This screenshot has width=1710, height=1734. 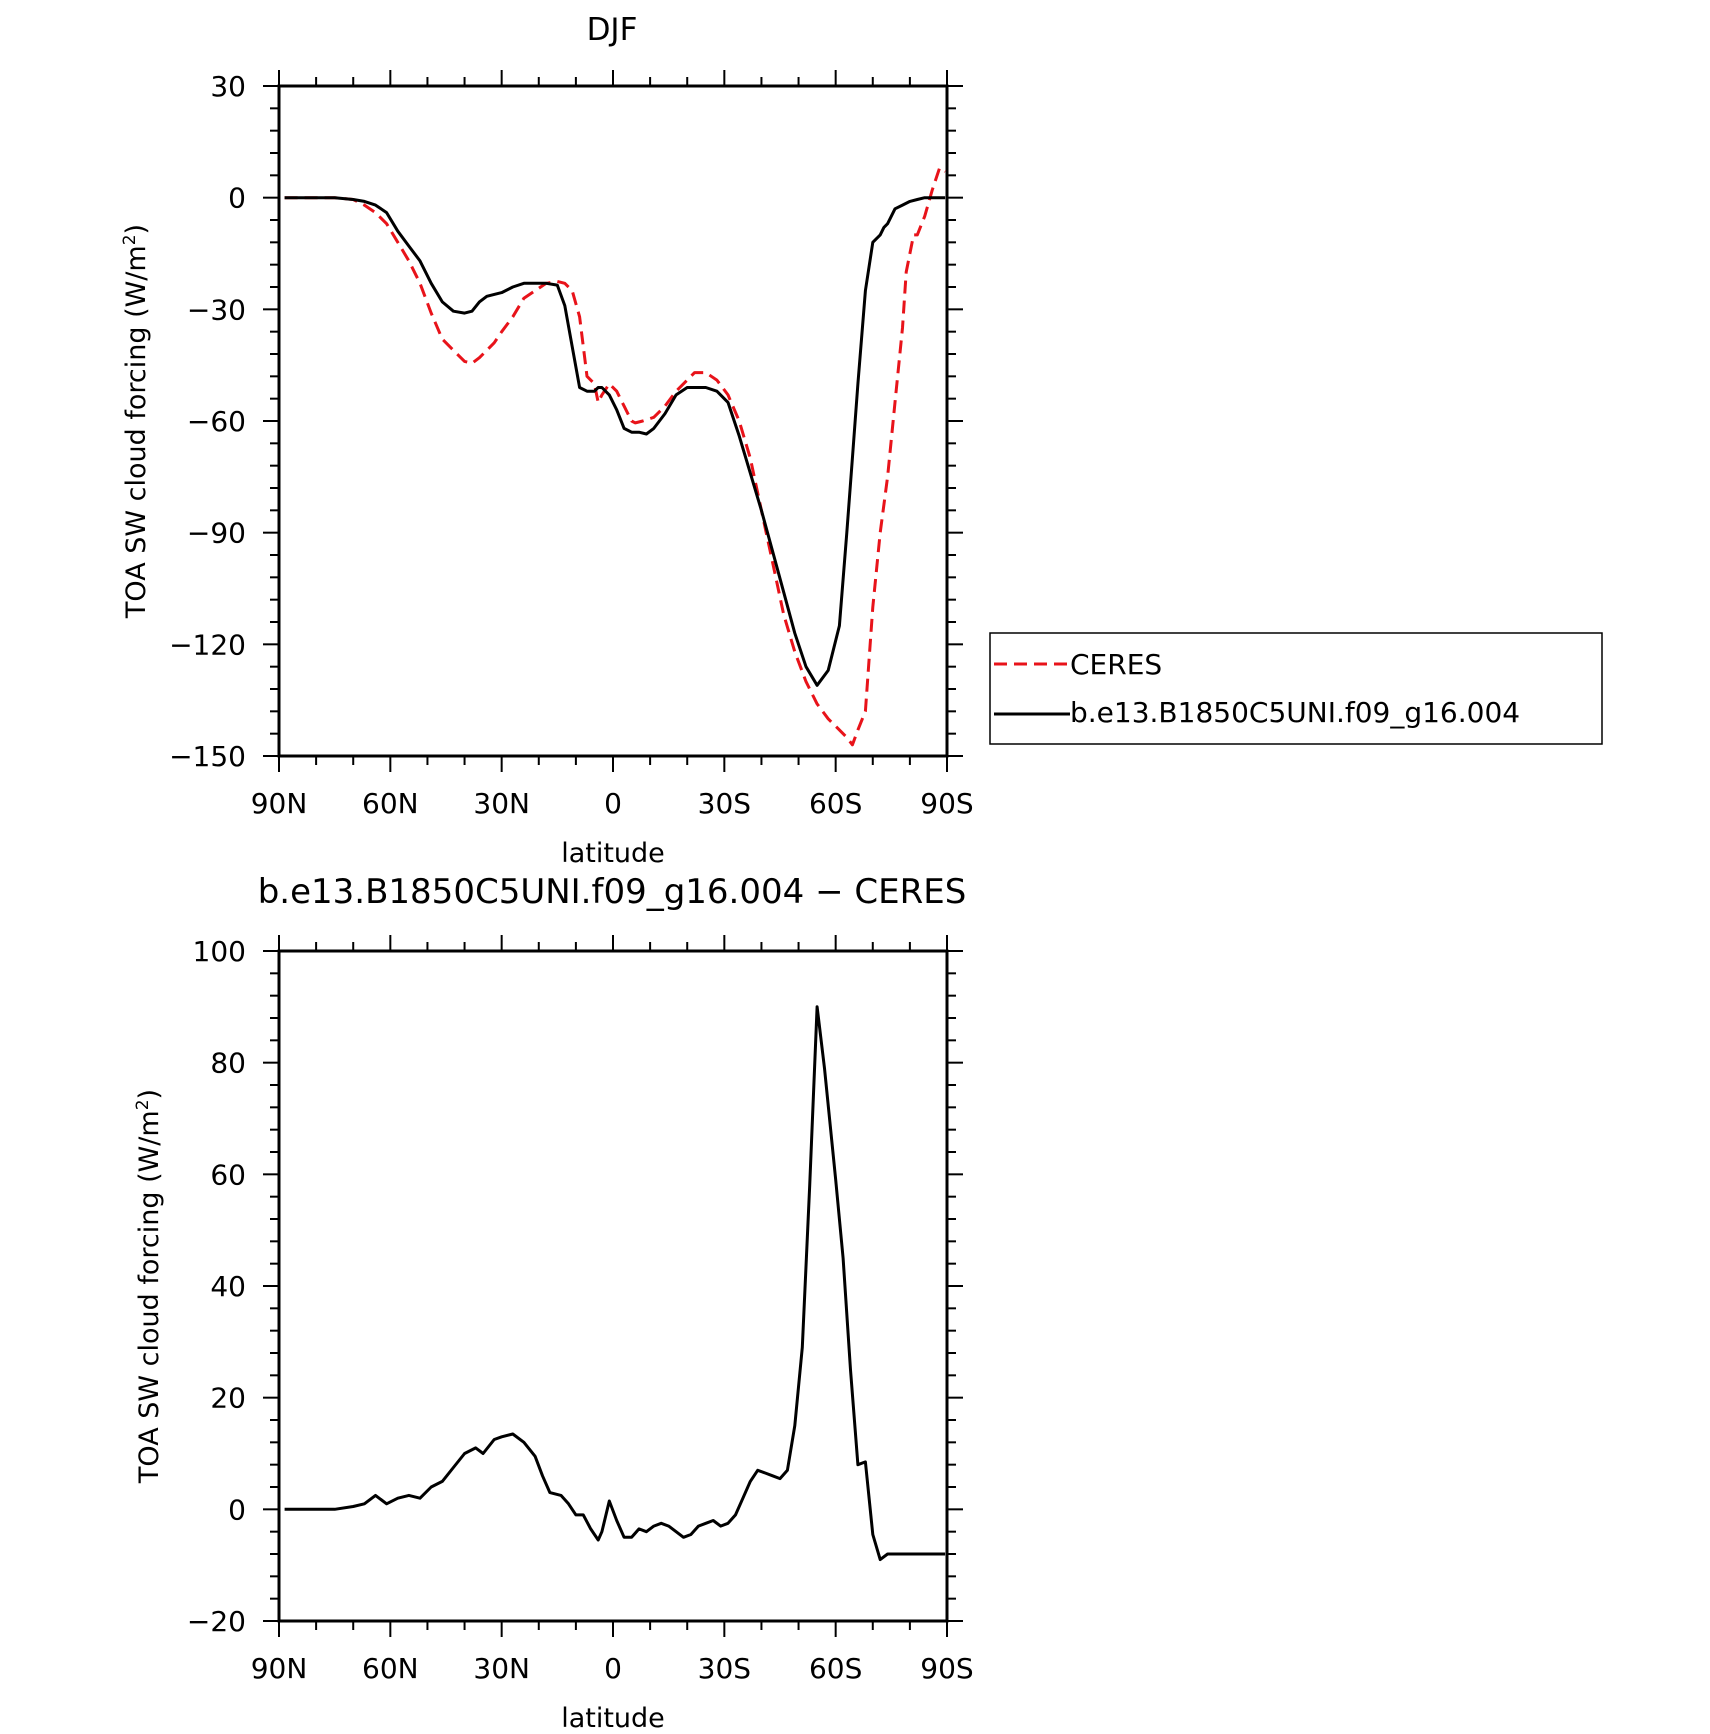 What do you see at coordinates (207, 644) in the screenshot?
I see `y-tick-label: −120` at bounding box center [207, 644].